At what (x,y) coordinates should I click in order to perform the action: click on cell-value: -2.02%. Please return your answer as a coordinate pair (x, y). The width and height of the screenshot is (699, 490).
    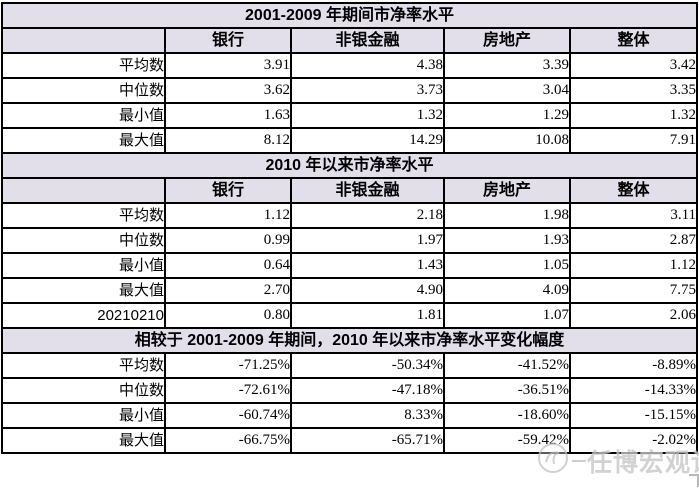
    Looking at the image, I should click on (633, 440).